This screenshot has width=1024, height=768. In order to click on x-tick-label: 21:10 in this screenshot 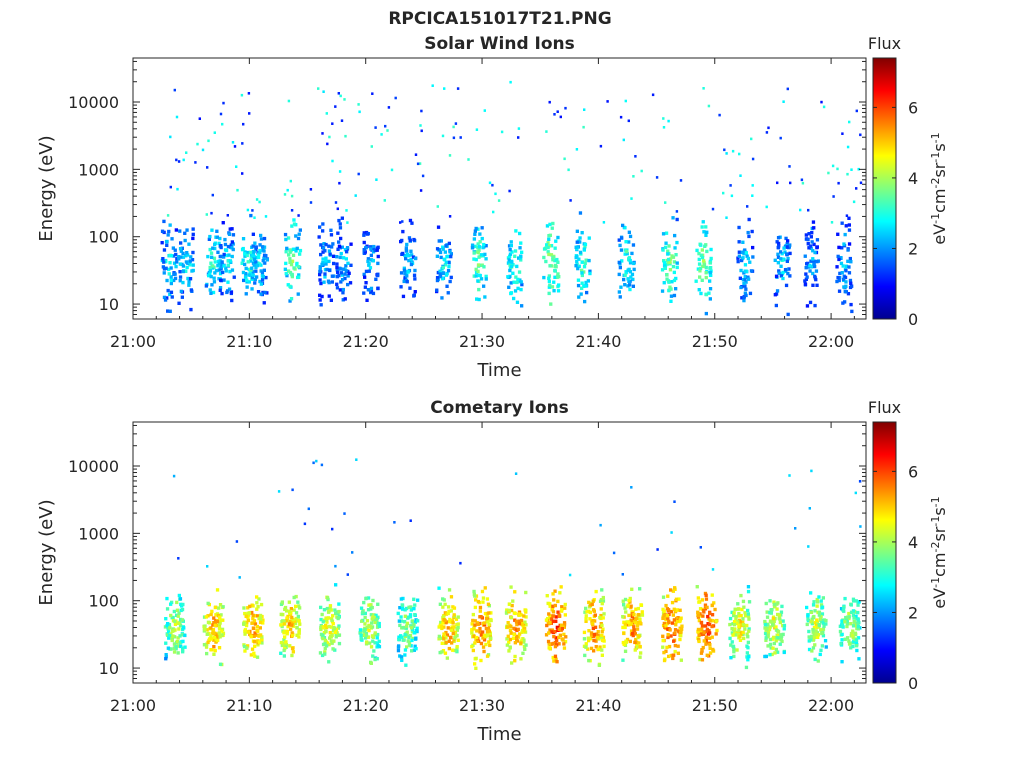, I will do `click(249, 705)`.